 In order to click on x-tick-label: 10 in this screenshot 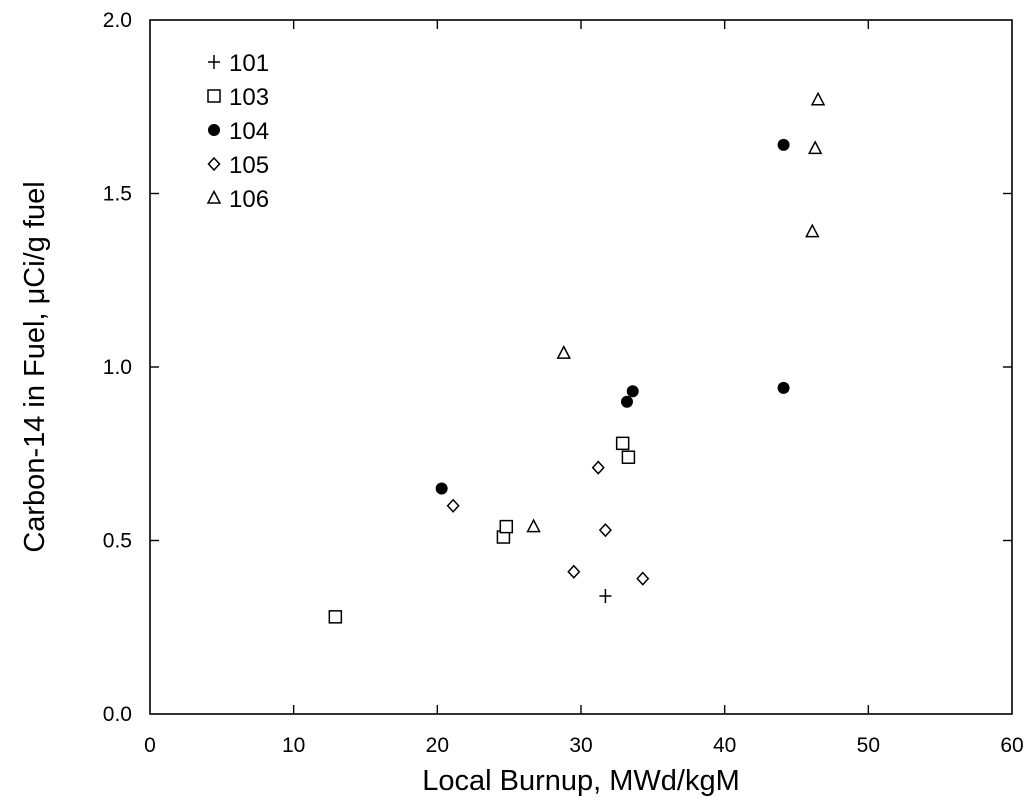, I will do `click(293, 745)`.